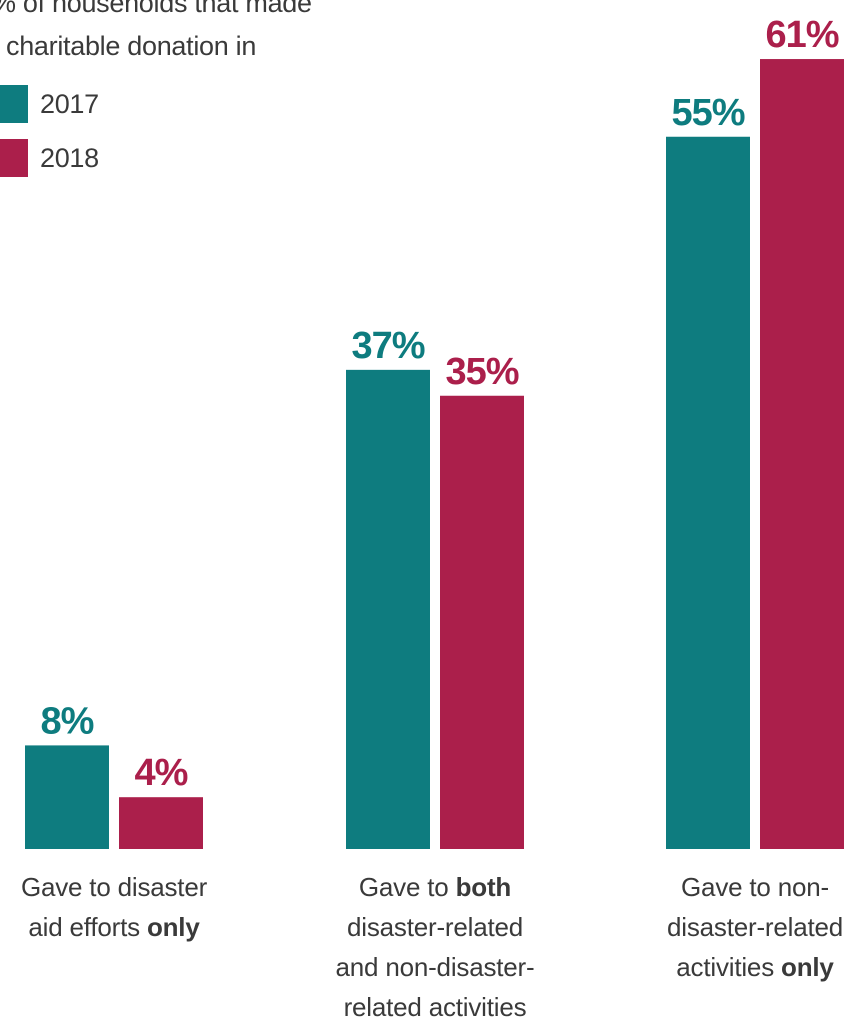 The width and height of the screenshot is (864, 1027). What do you see at coordinates (156, 9) in the screenshot?
I see `chart-title-line-1: % of households that made` at bounding box center [156, 9].